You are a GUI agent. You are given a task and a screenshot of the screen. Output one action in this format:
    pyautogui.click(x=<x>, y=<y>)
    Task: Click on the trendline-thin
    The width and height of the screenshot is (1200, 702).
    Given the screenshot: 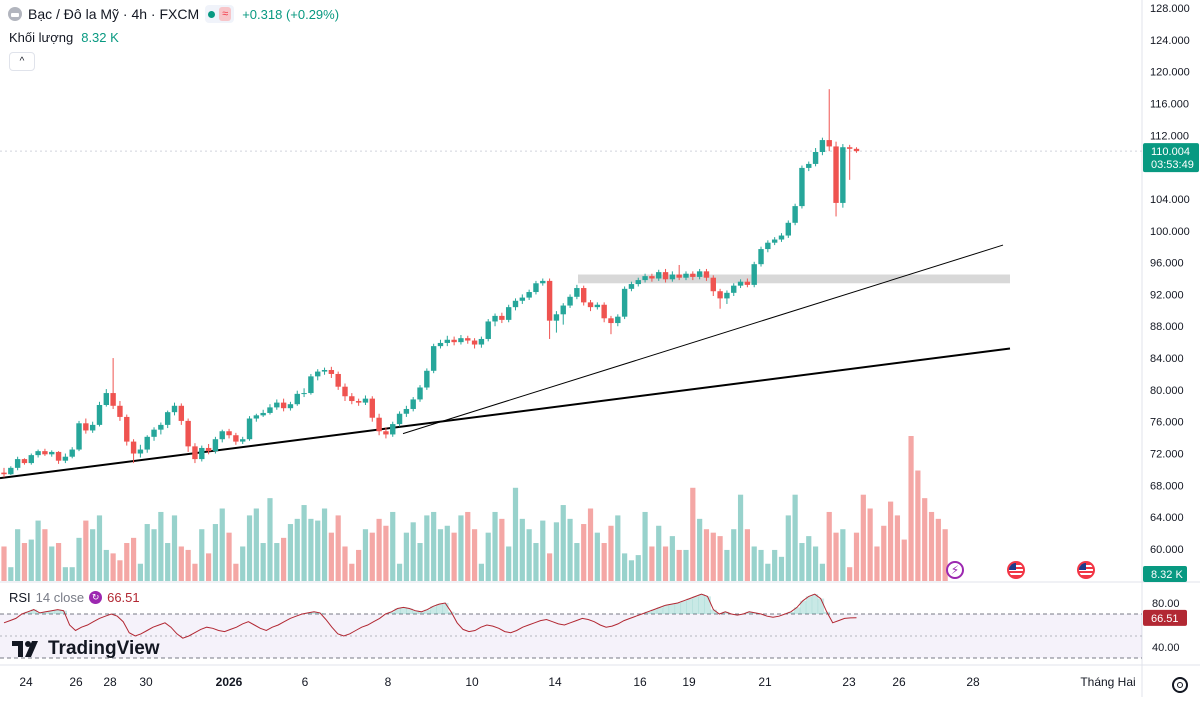 What is the action you would take?
    pyautogui.click(x=703, y=339)
    